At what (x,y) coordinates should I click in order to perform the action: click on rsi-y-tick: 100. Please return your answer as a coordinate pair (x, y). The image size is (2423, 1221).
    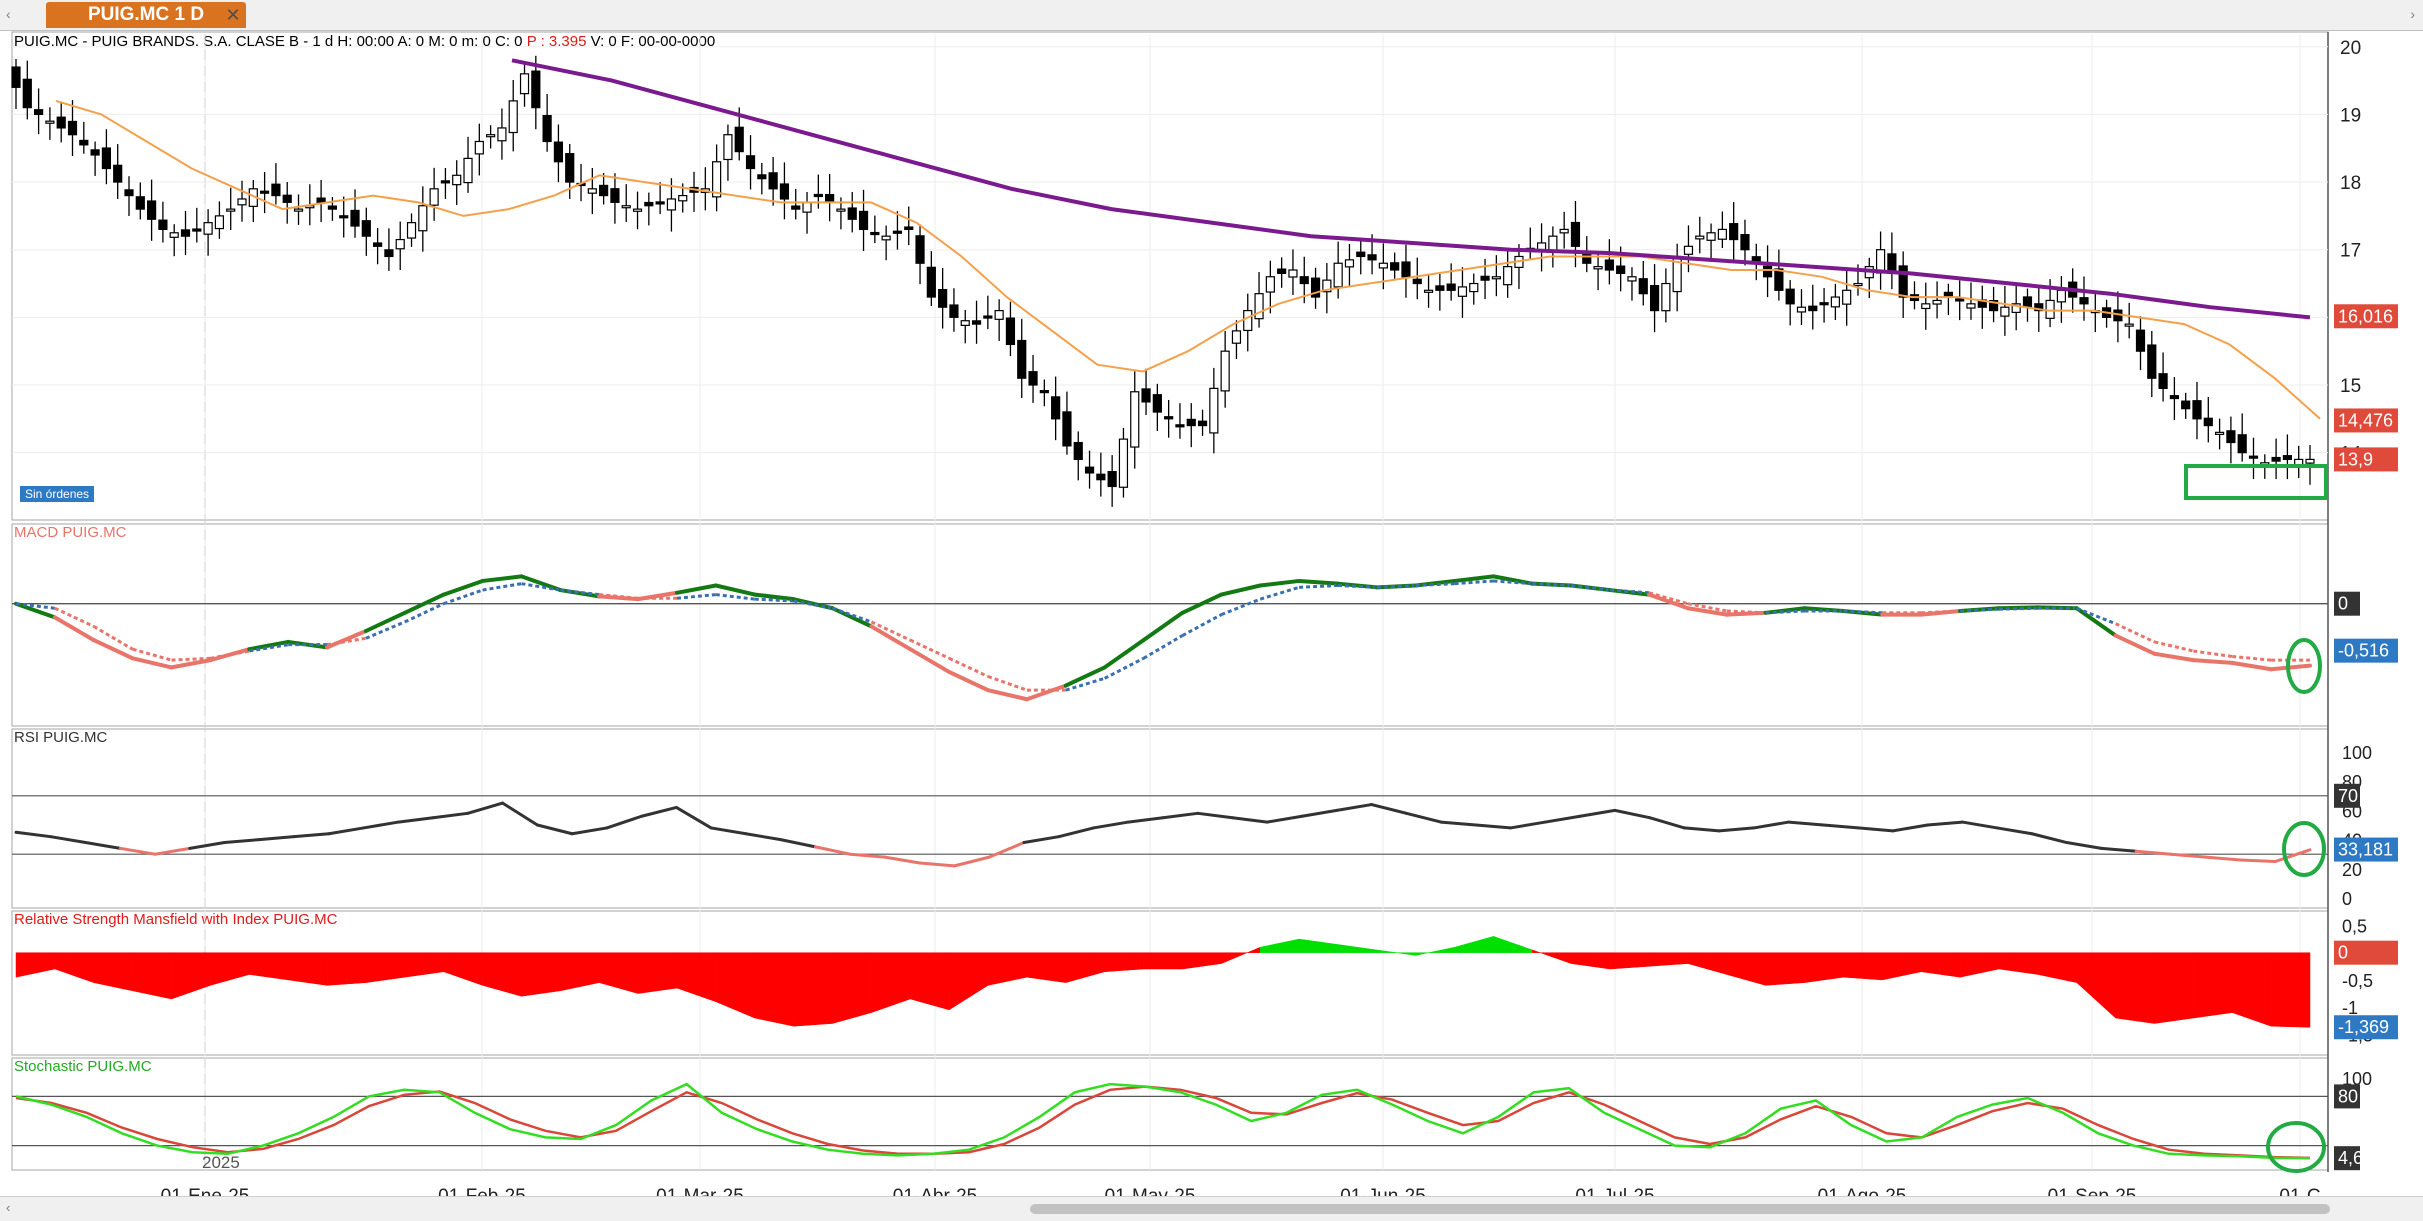
    Looking at the image, I should click on (2357, 753).